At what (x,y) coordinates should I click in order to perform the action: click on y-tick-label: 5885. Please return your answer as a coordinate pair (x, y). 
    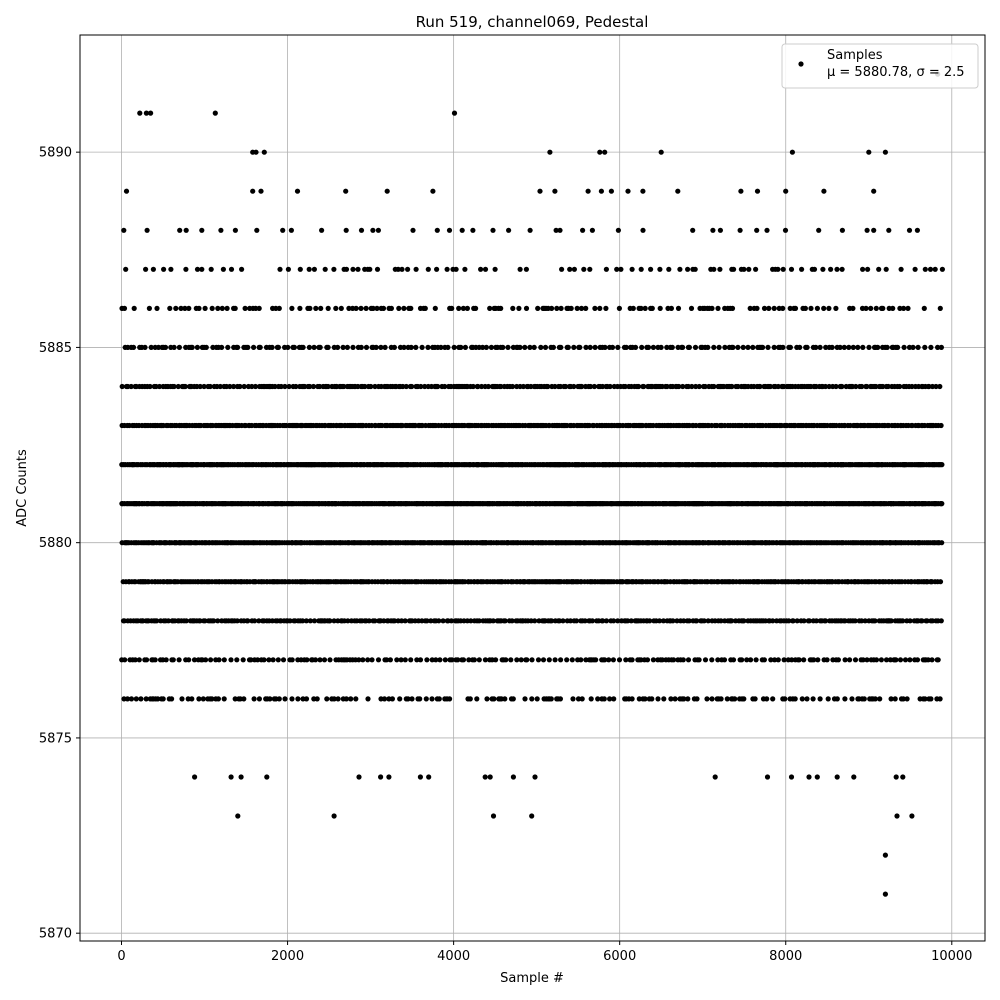
    Looking at the image, I should click on (55, 348).